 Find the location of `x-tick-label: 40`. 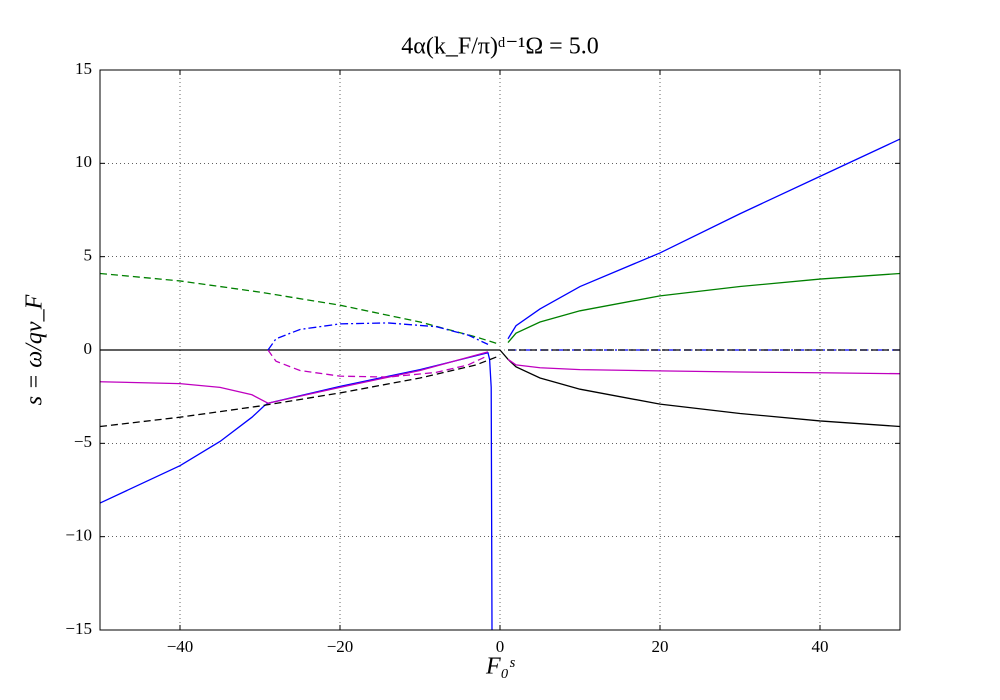

x-tick-label: 40 is located at coordinates (820, 646).